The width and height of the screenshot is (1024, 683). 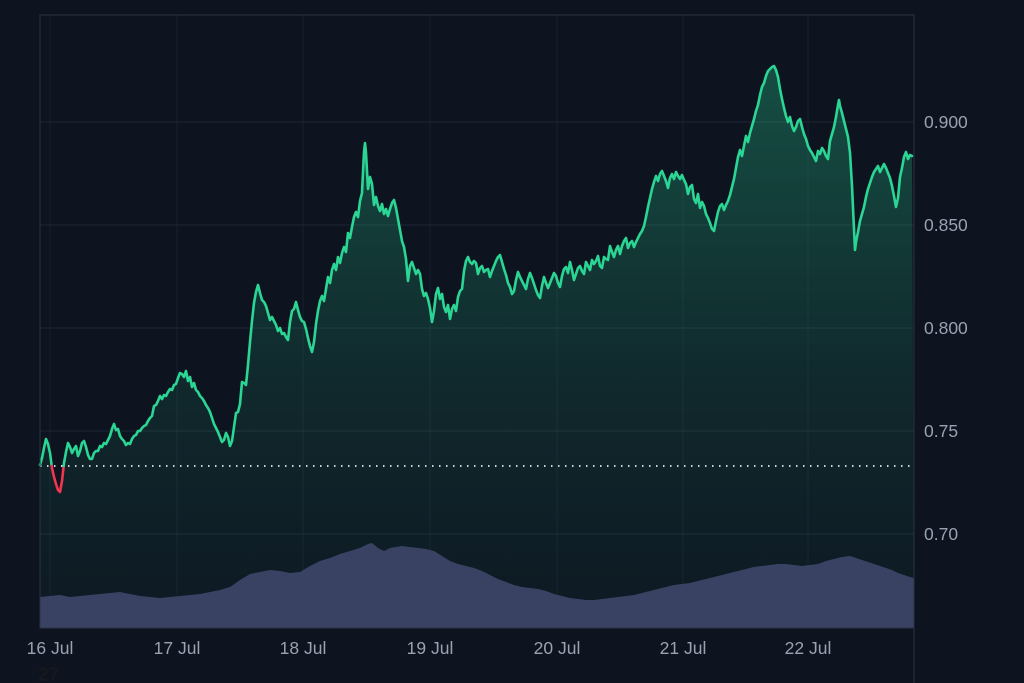 I want to click on price-line-below-baseline, so click(x=57, y=479).